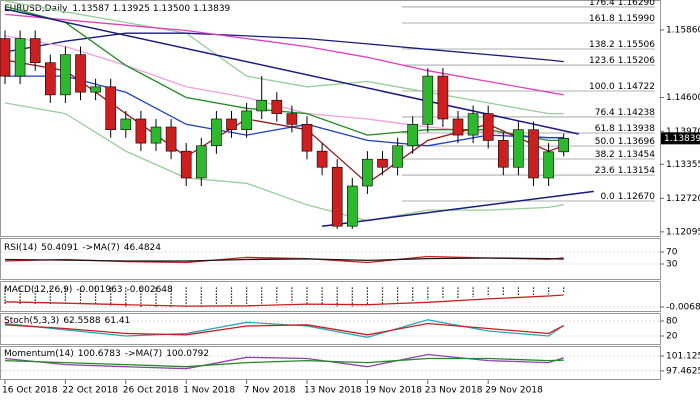 The height and width of the screenshot is (400, 700). I want to click on fib-label: 61.8 1.13938, so click(625, 129).